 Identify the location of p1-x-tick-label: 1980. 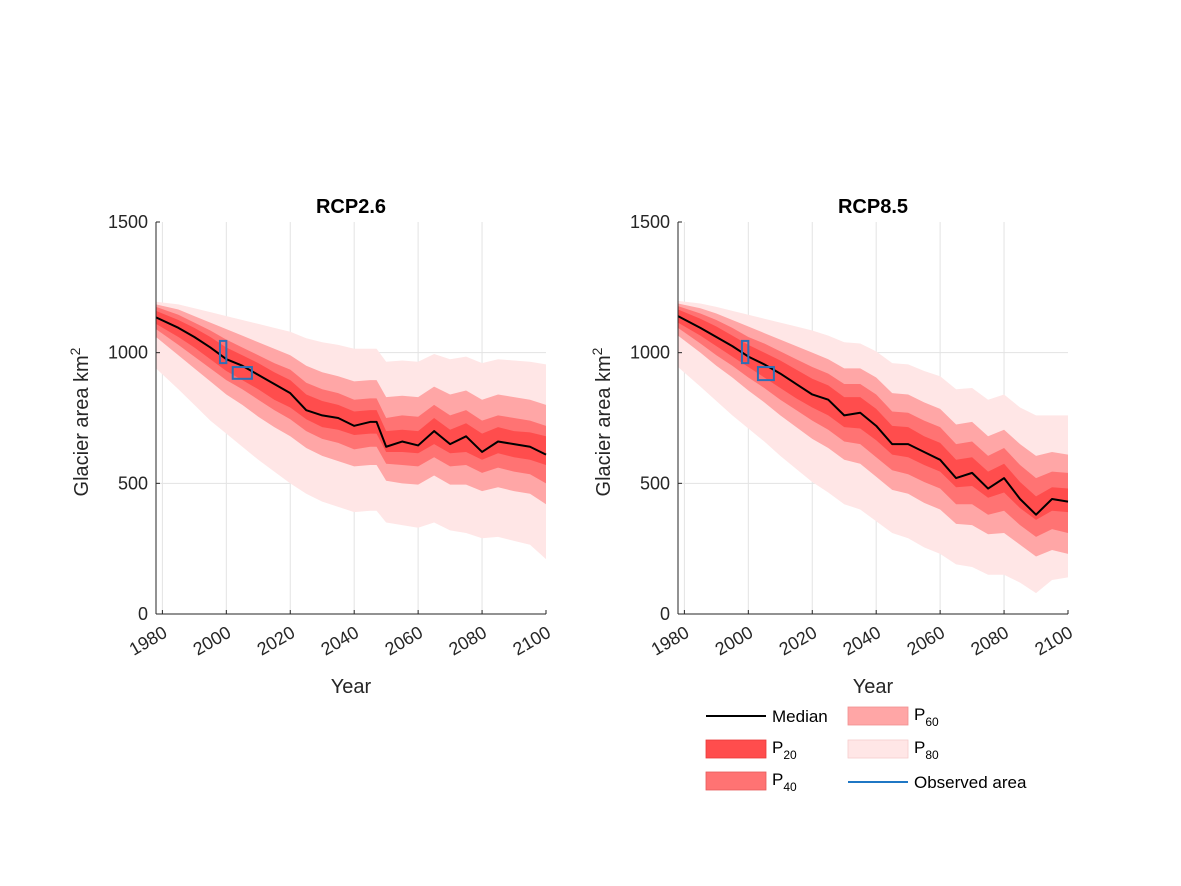
(670, 640).